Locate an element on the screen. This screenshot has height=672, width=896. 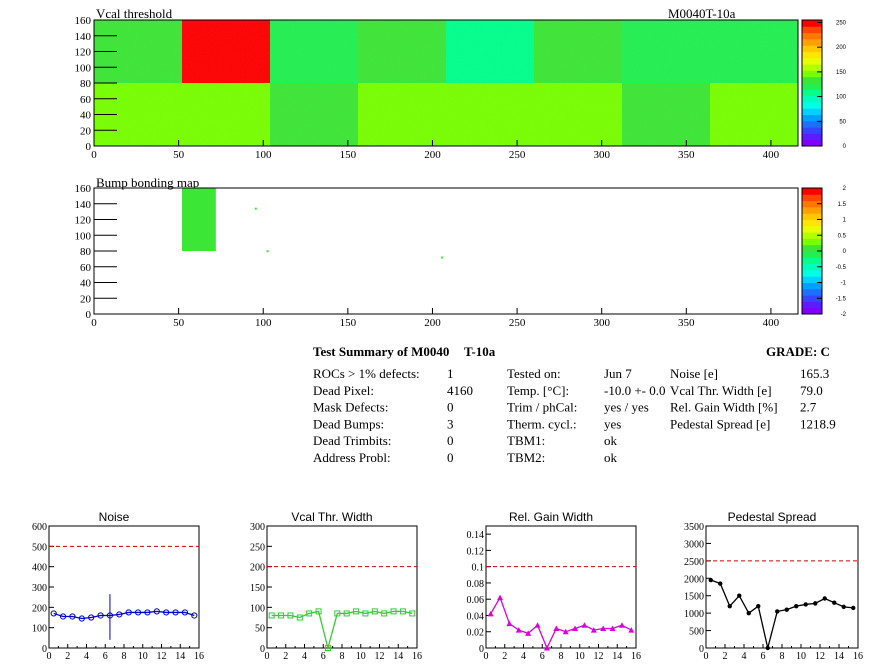
summary-value: Jun 7 is located at coordinates (618, 373).